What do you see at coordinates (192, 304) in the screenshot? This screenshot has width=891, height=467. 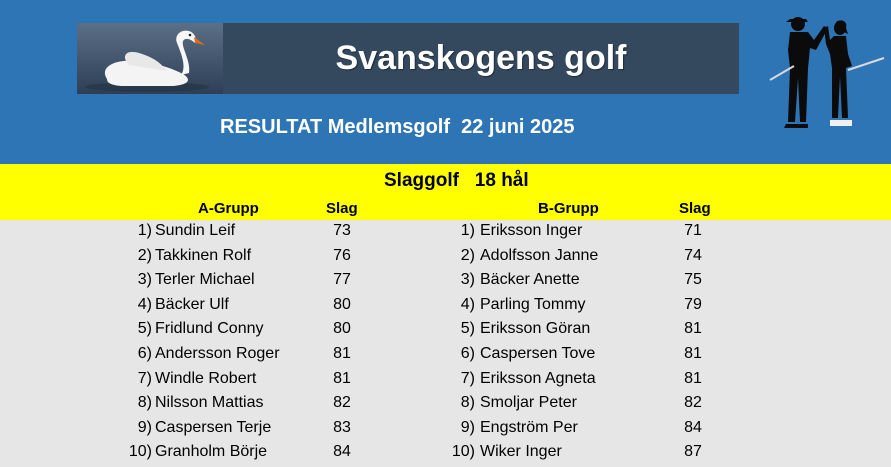 I see `player-name: Bäcker Ulf` at bounding box center [192, 304].